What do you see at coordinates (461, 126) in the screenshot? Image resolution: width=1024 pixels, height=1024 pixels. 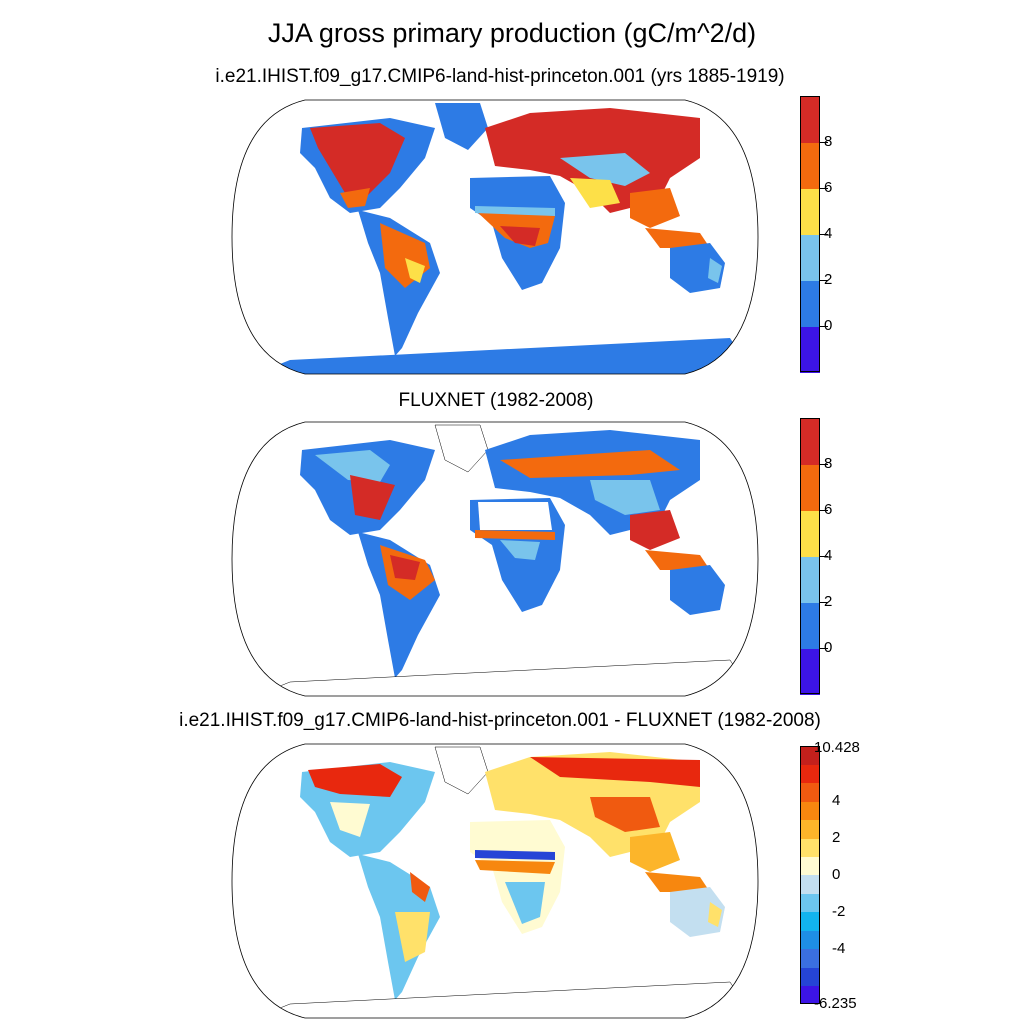 I see `greenland-landmass` at bounding box center [461, 126].